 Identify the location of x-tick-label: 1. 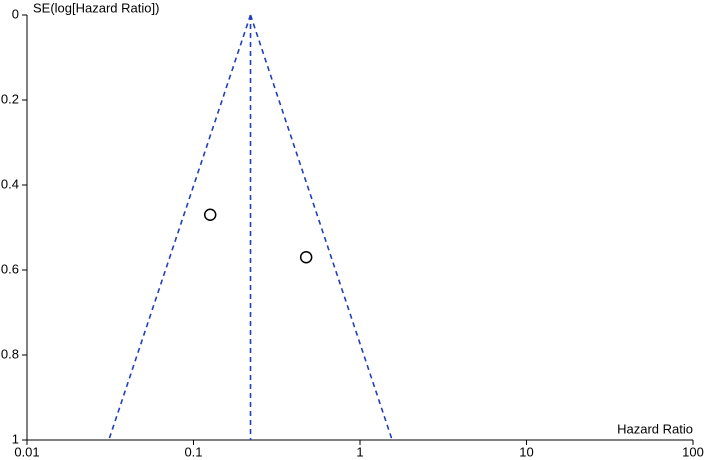
(359, 451).